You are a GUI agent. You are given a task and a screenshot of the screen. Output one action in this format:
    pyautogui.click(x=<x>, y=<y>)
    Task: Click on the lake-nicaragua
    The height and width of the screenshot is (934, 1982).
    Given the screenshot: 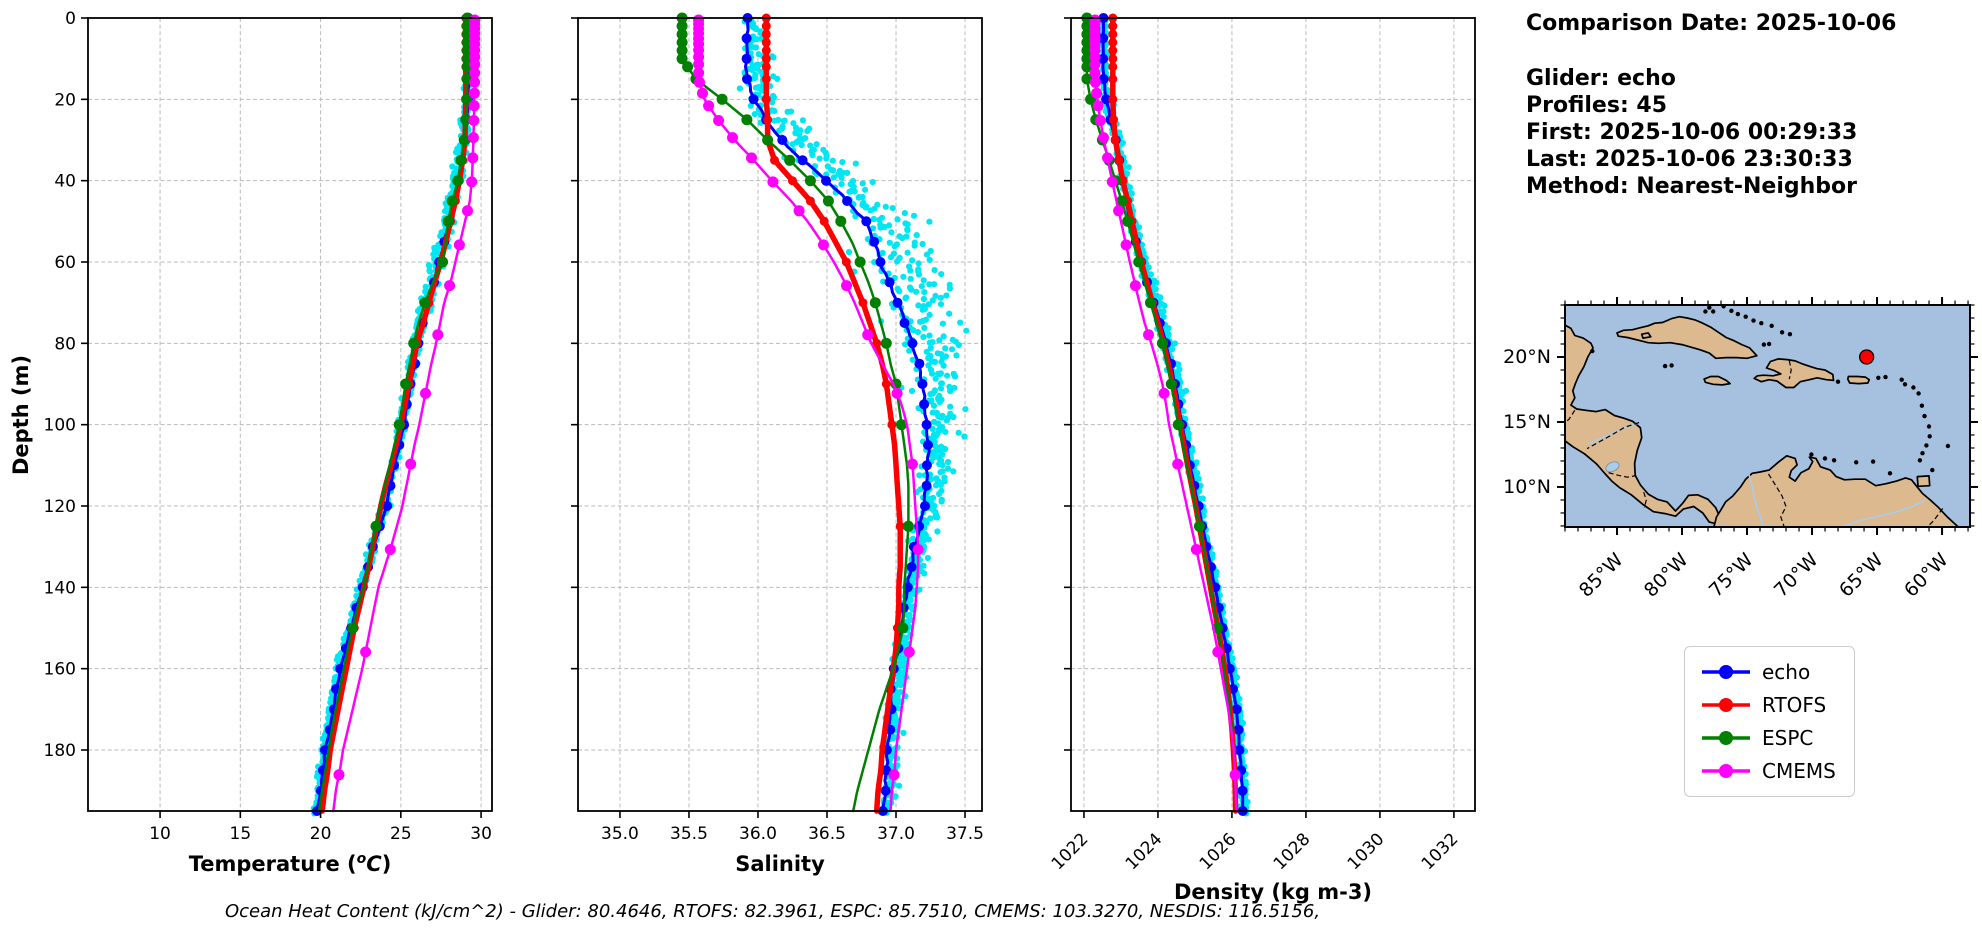 What is the action you would take?
    pyautogui.click(x=1612, y=467)
    